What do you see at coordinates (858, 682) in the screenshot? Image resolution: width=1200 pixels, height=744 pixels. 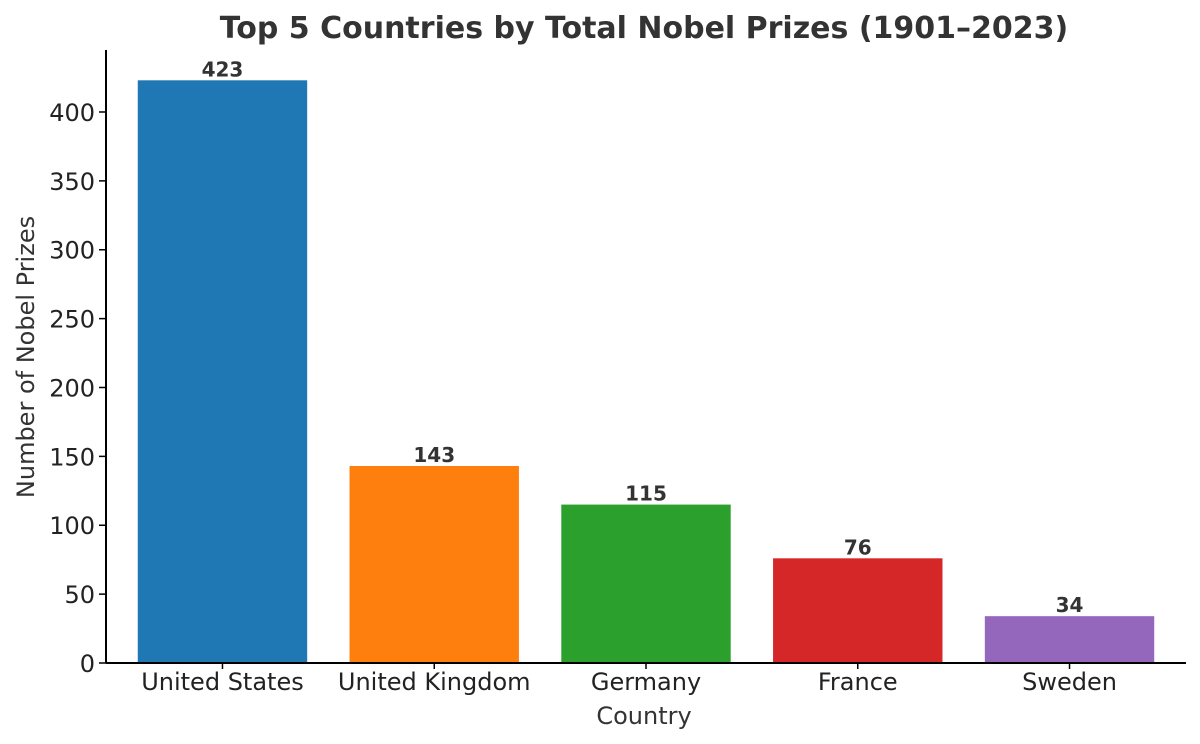 I see `x-tick-label: France` at bounding box center [858, 682].